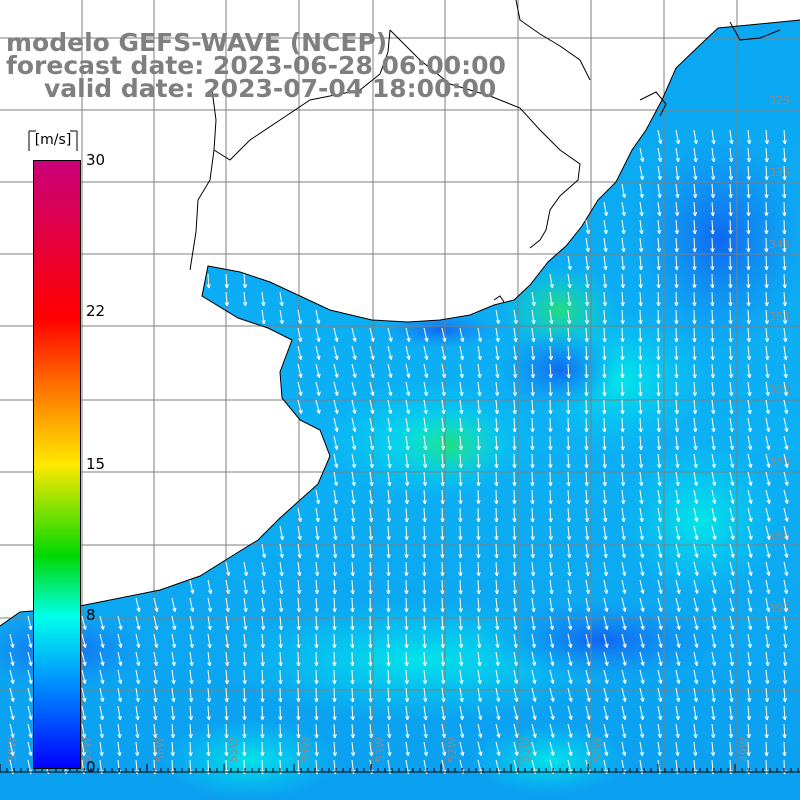 This screenshot has width=800, height=800. Describe the element at coordinates (12, 749) in the screenshot. I see `lon-label-58w: 58W` at that location.